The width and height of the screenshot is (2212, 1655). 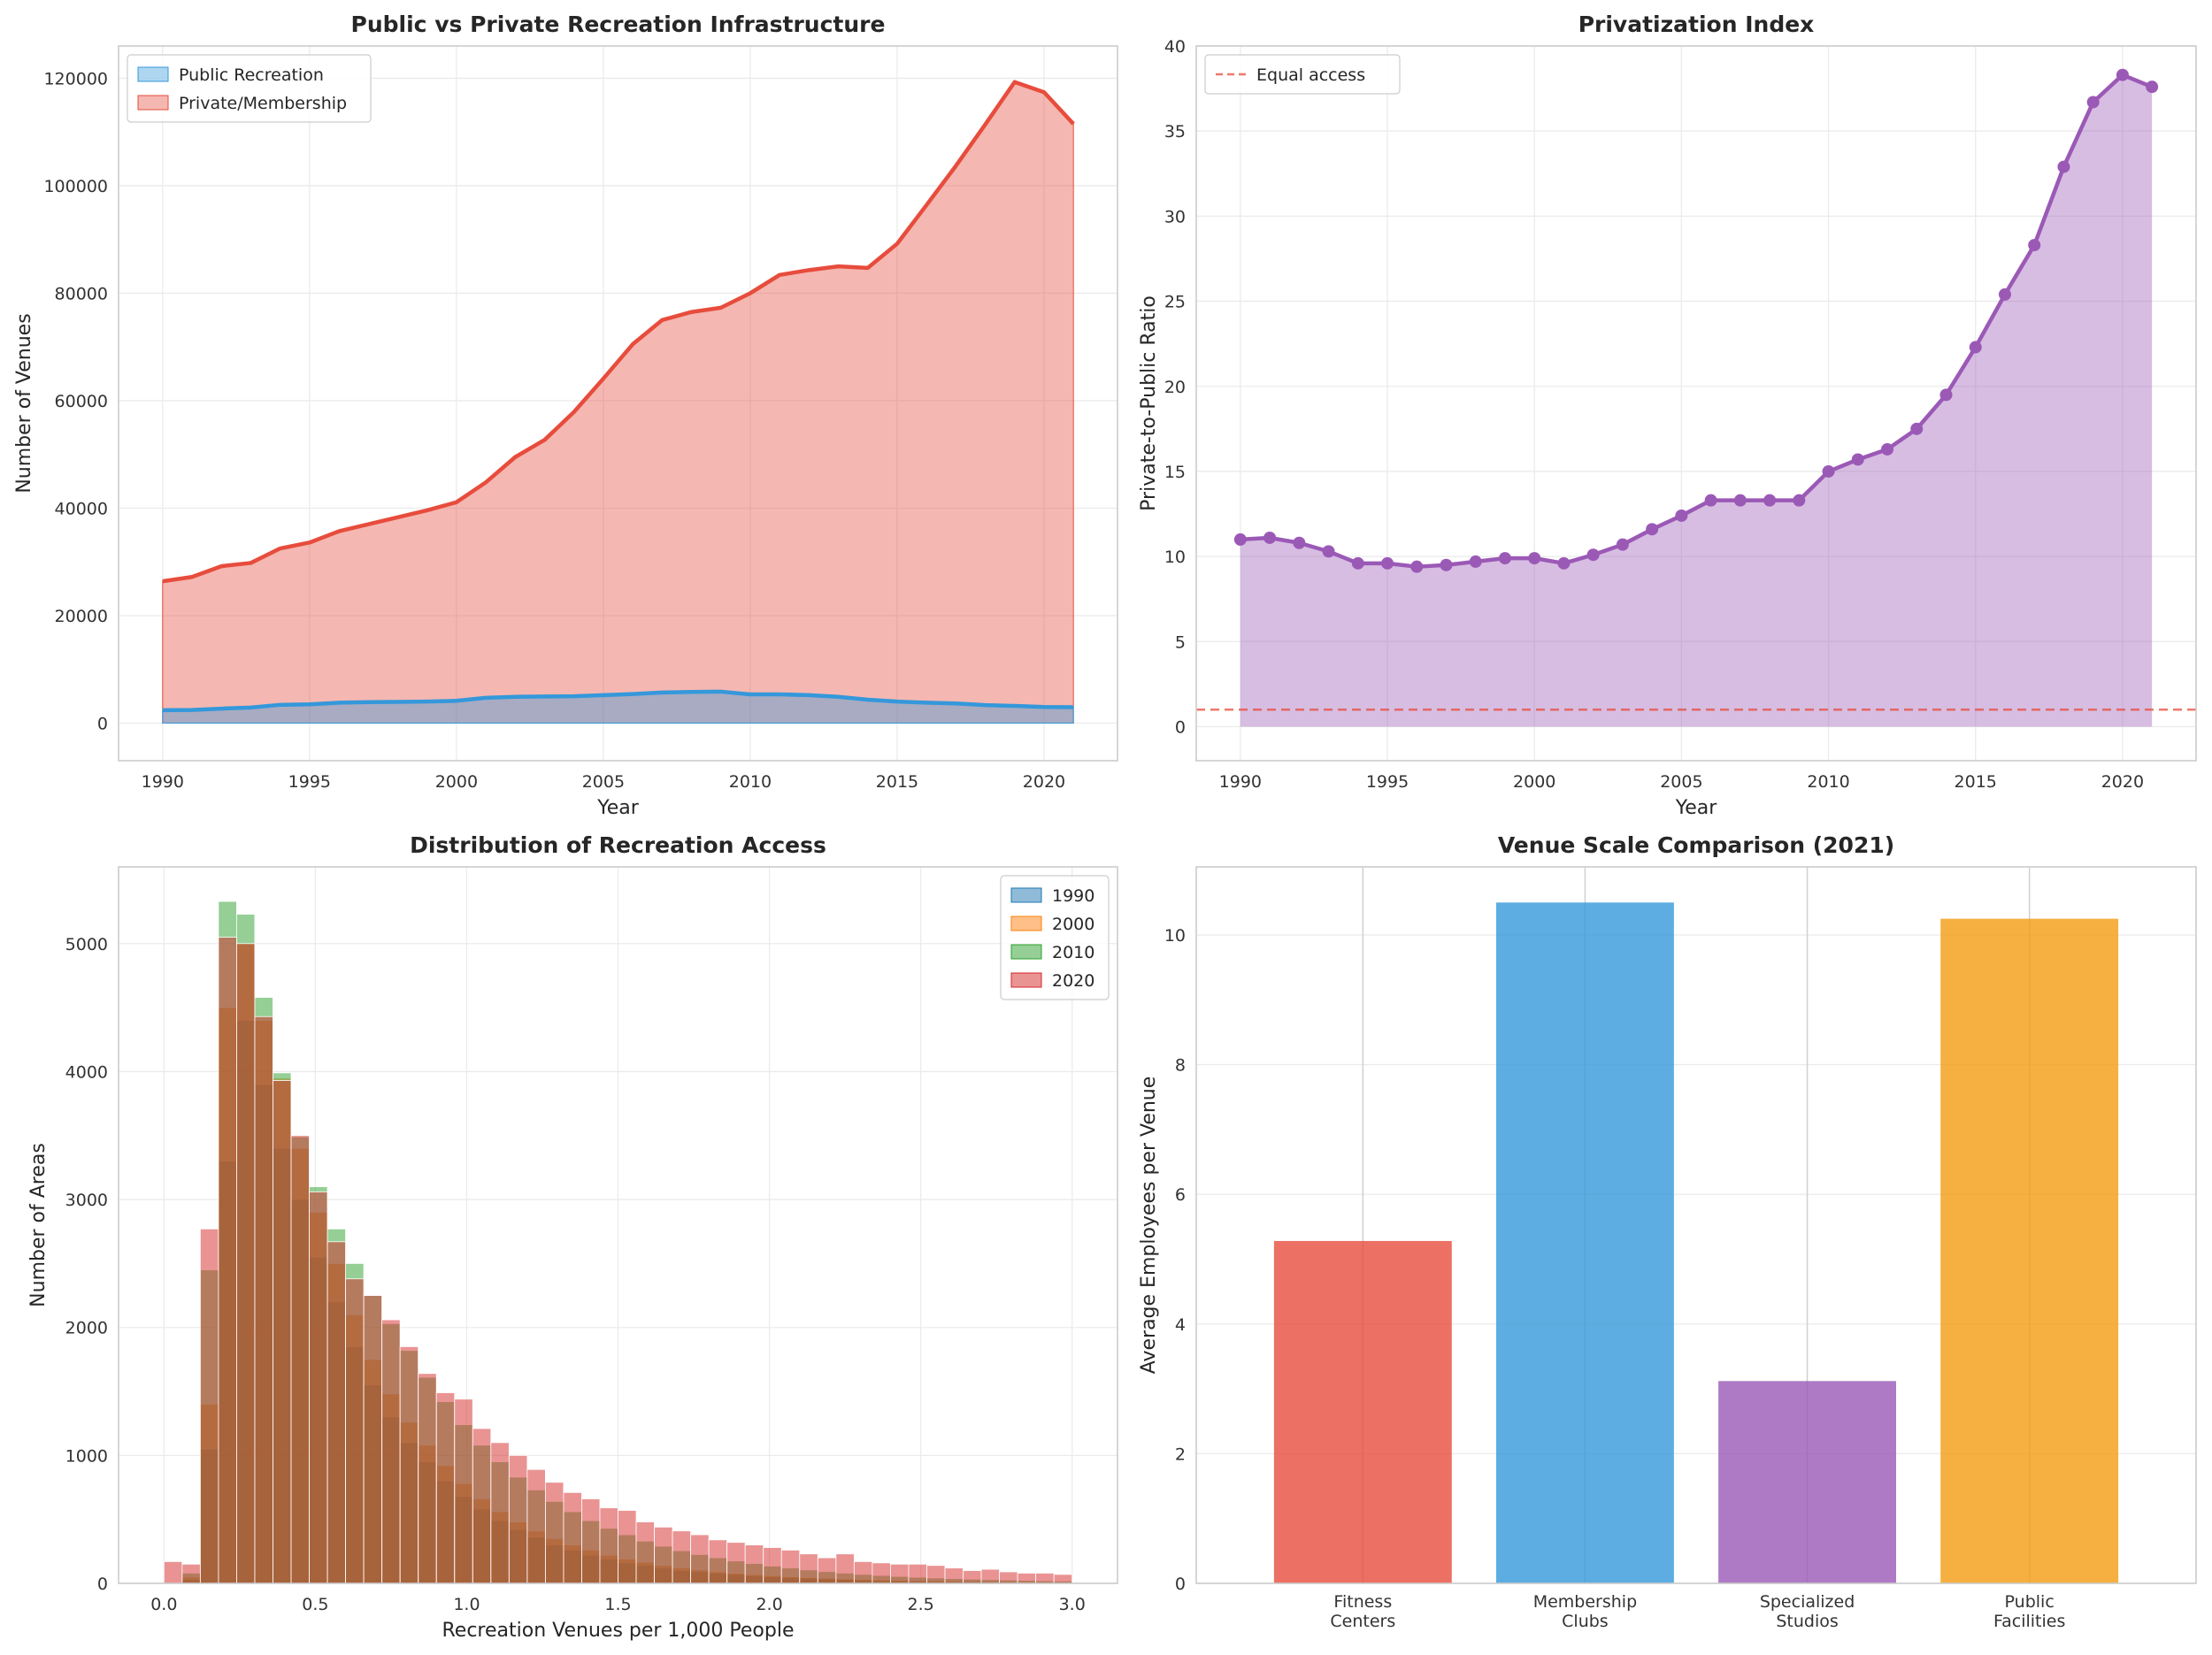 I want to click on legend-label: 2000, so click(x=1073, y=924).